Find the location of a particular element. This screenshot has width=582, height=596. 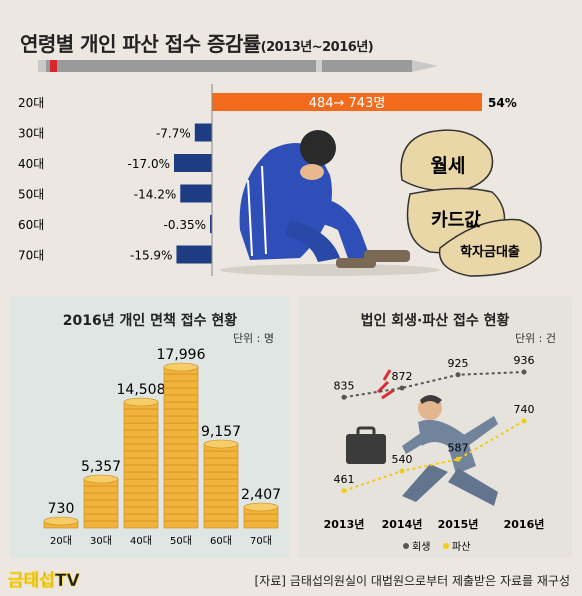

value-label: 17,996 is located at coordinates (181, 355).